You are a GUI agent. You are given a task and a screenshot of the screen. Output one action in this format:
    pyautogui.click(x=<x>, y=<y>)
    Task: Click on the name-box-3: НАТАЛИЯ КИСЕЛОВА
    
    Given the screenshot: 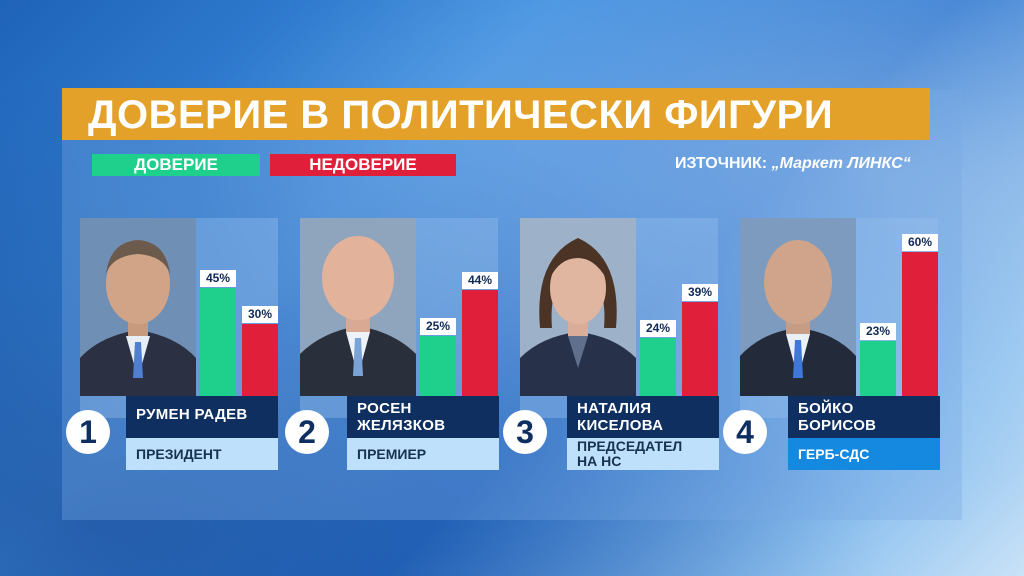 What is the action you would take?
    pyautogui.click(x=643, y=417)
    